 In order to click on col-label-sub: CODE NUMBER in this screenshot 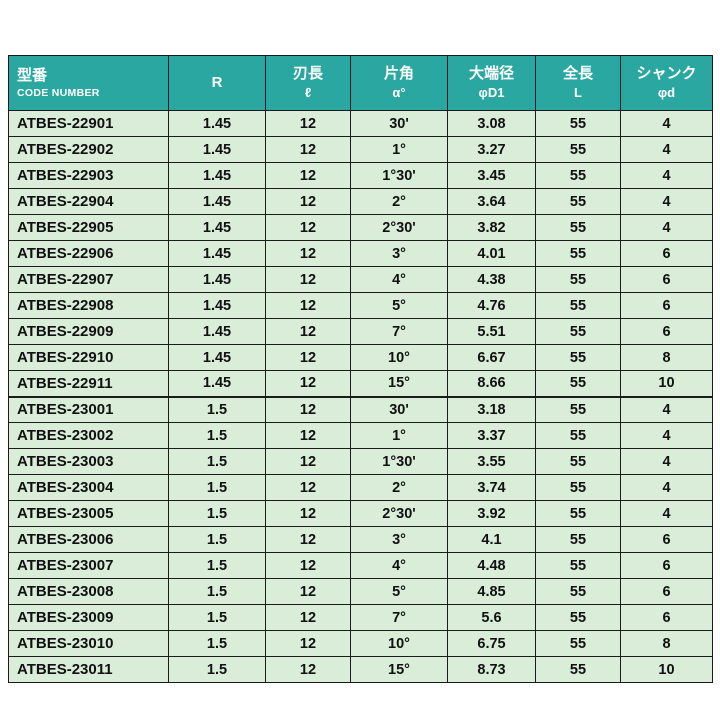, I will do `click(58, 93)`.